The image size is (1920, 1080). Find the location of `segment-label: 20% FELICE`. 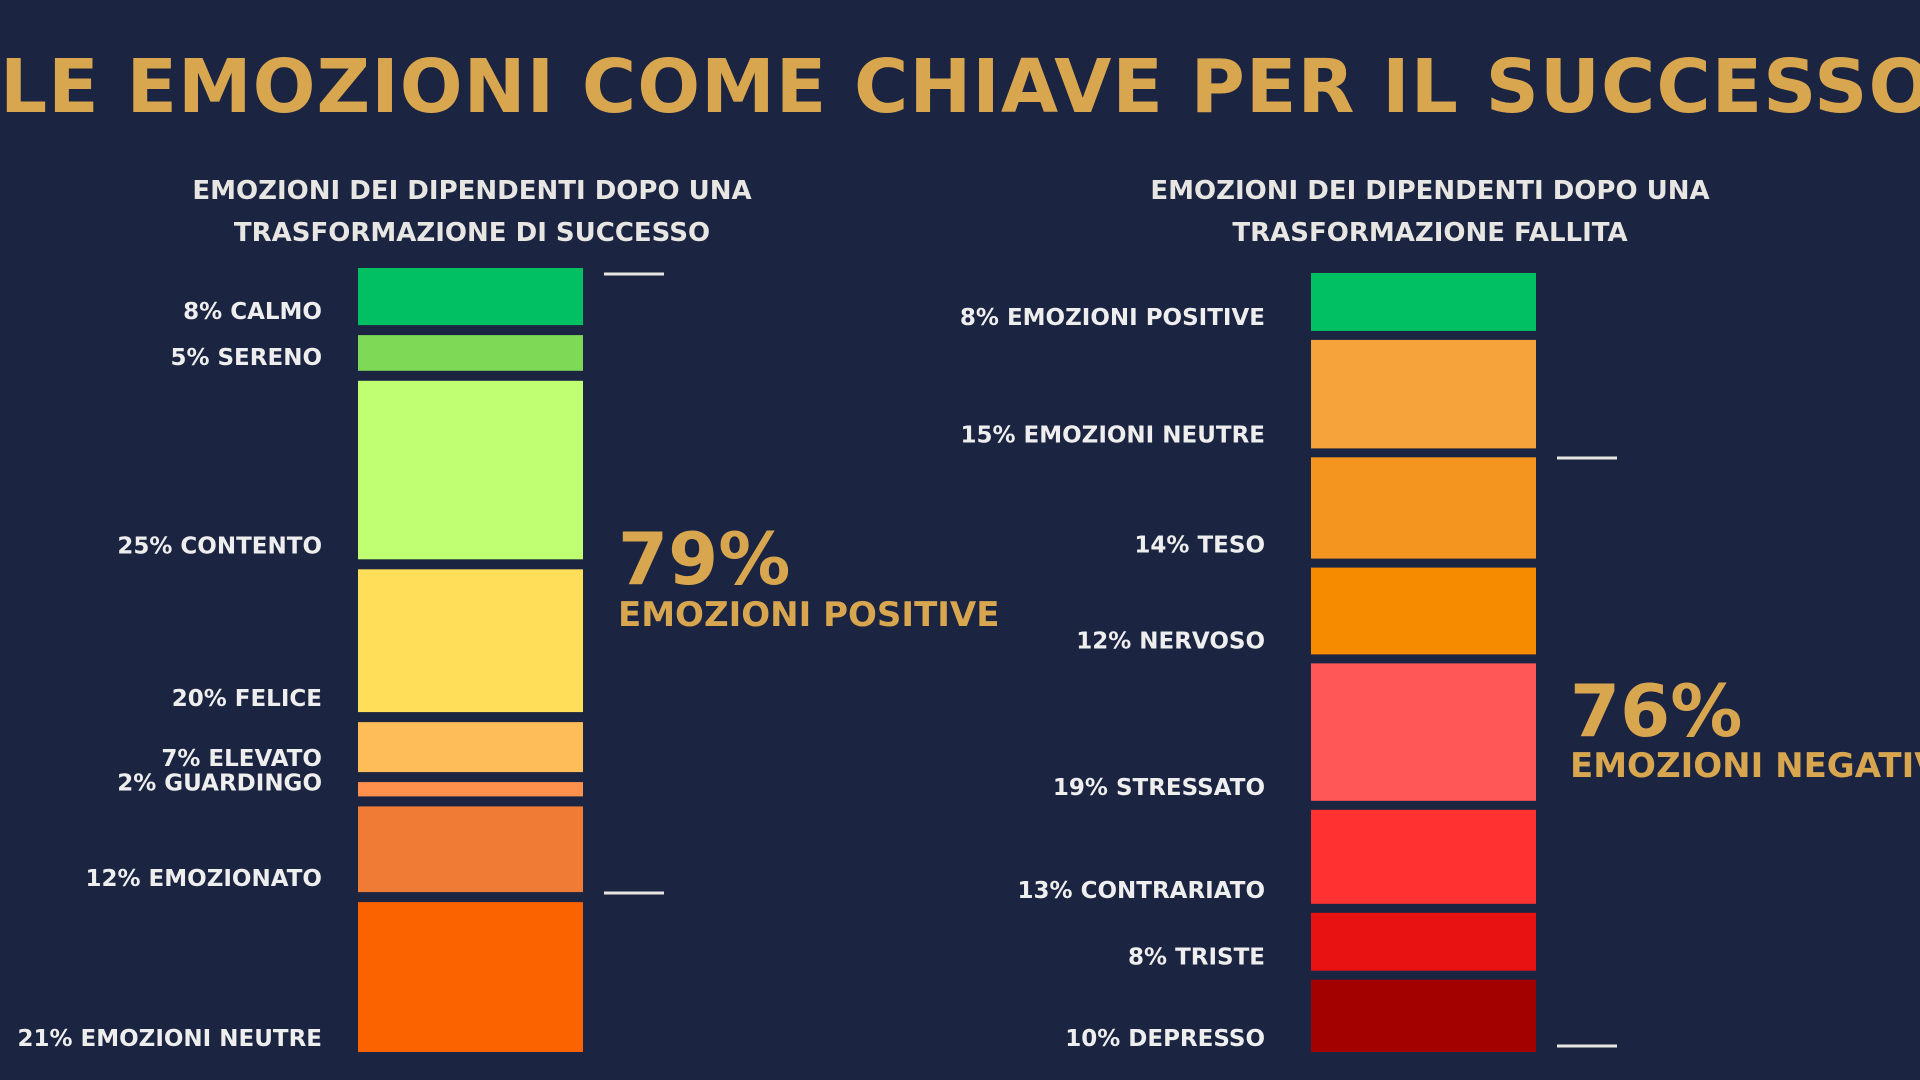

segment-label: 20% FELICE is located at coordinates (247, 699).